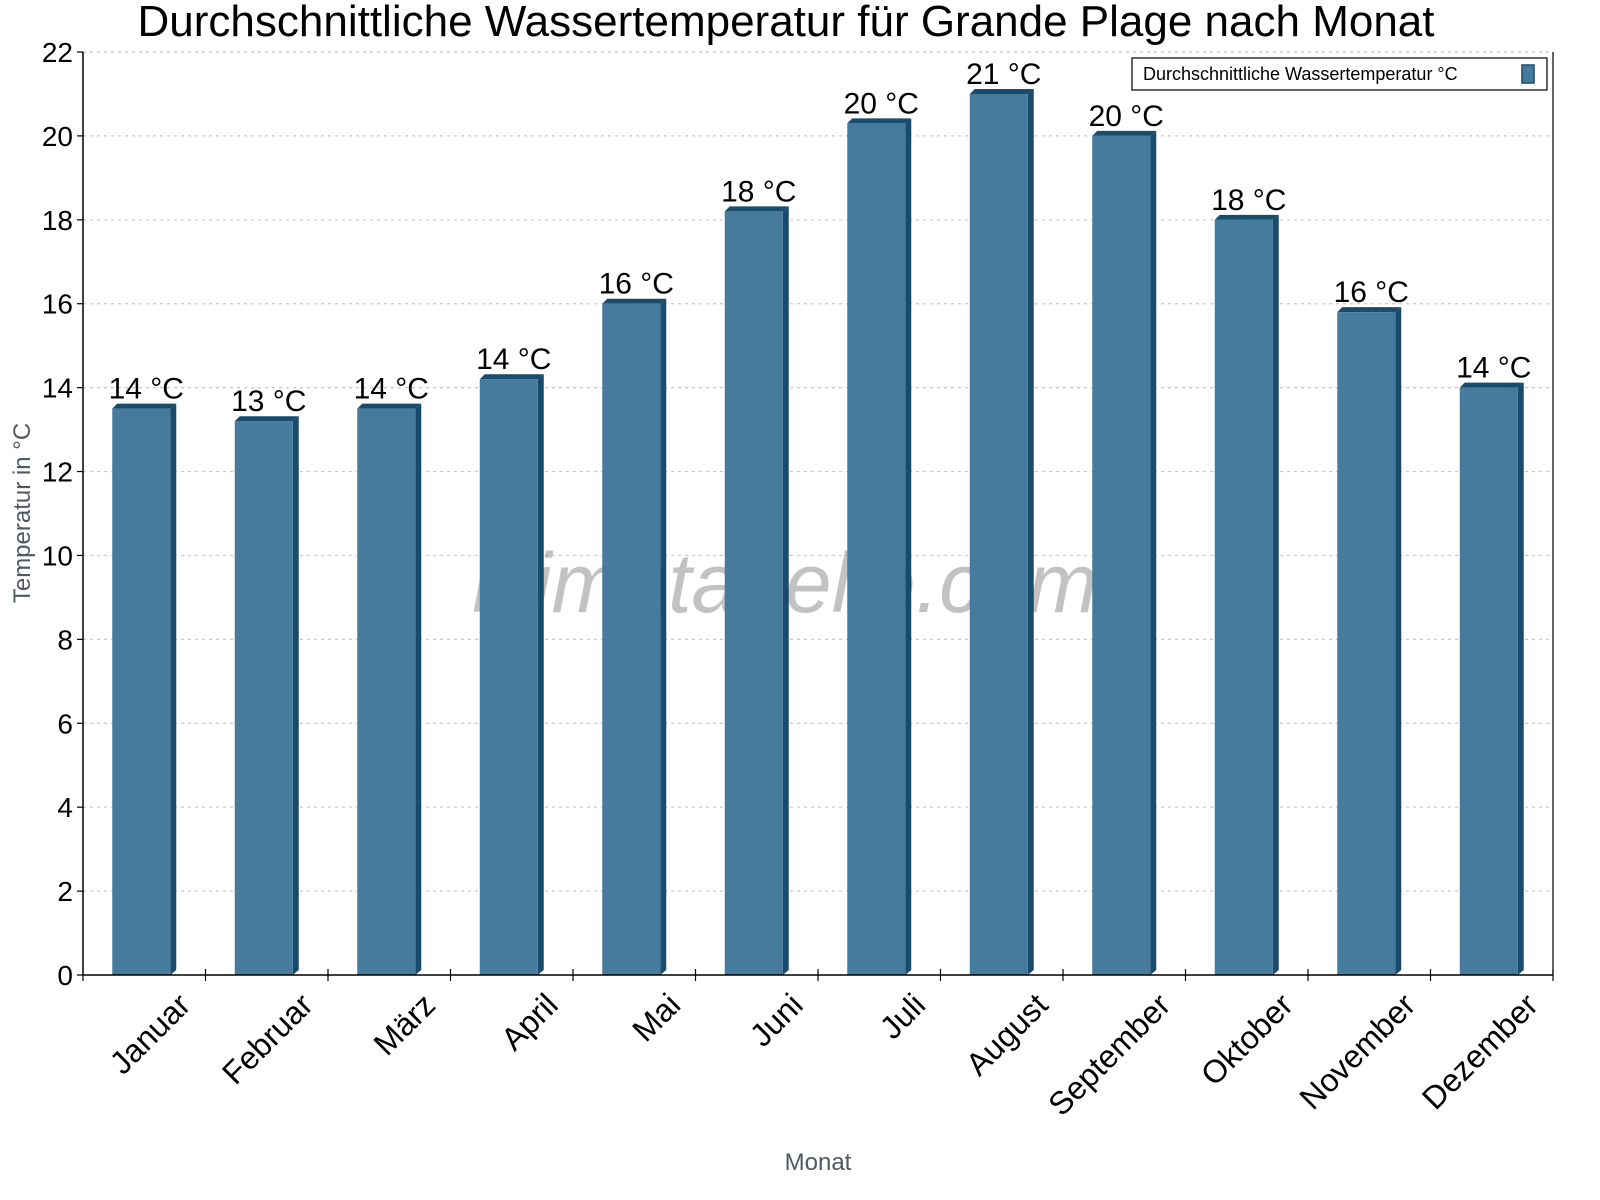  I want to click on bar-dezember: 14 °C, so click(1493, 663).